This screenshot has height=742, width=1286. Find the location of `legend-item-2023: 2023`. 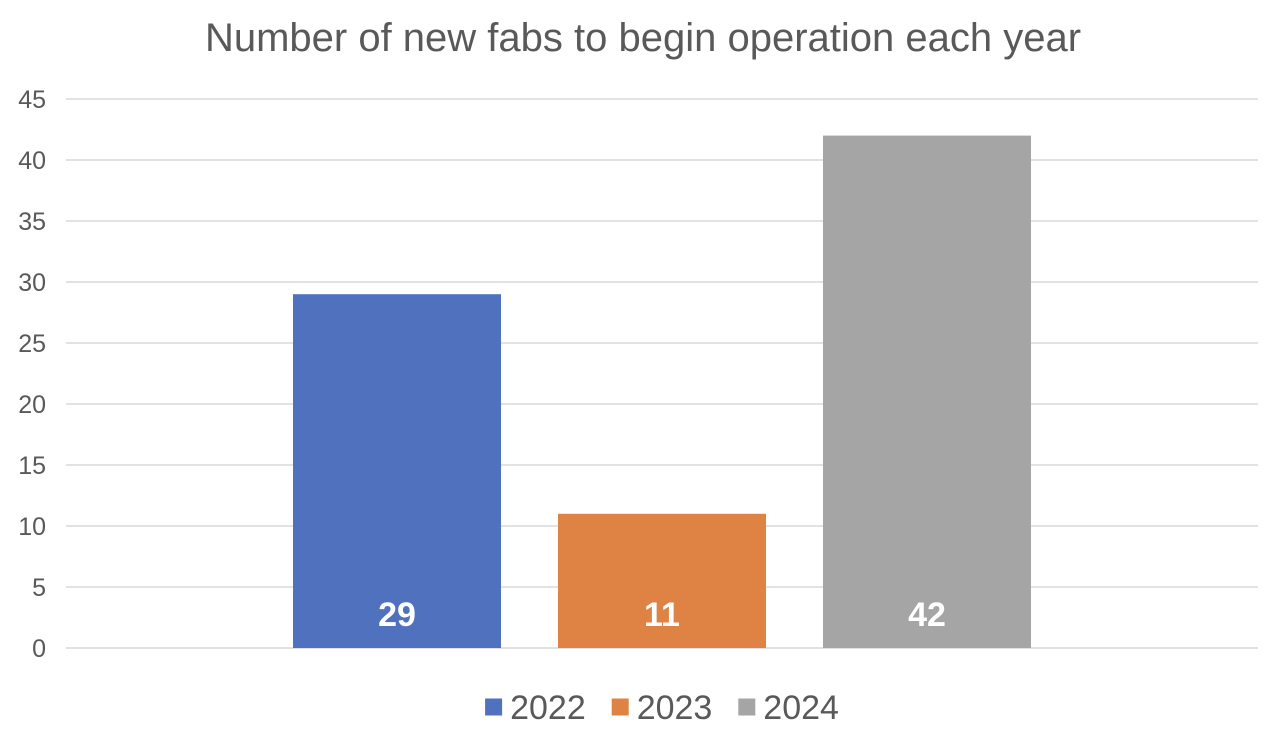

legend-item-2023: 2023 is located at coordinates (662, 708).